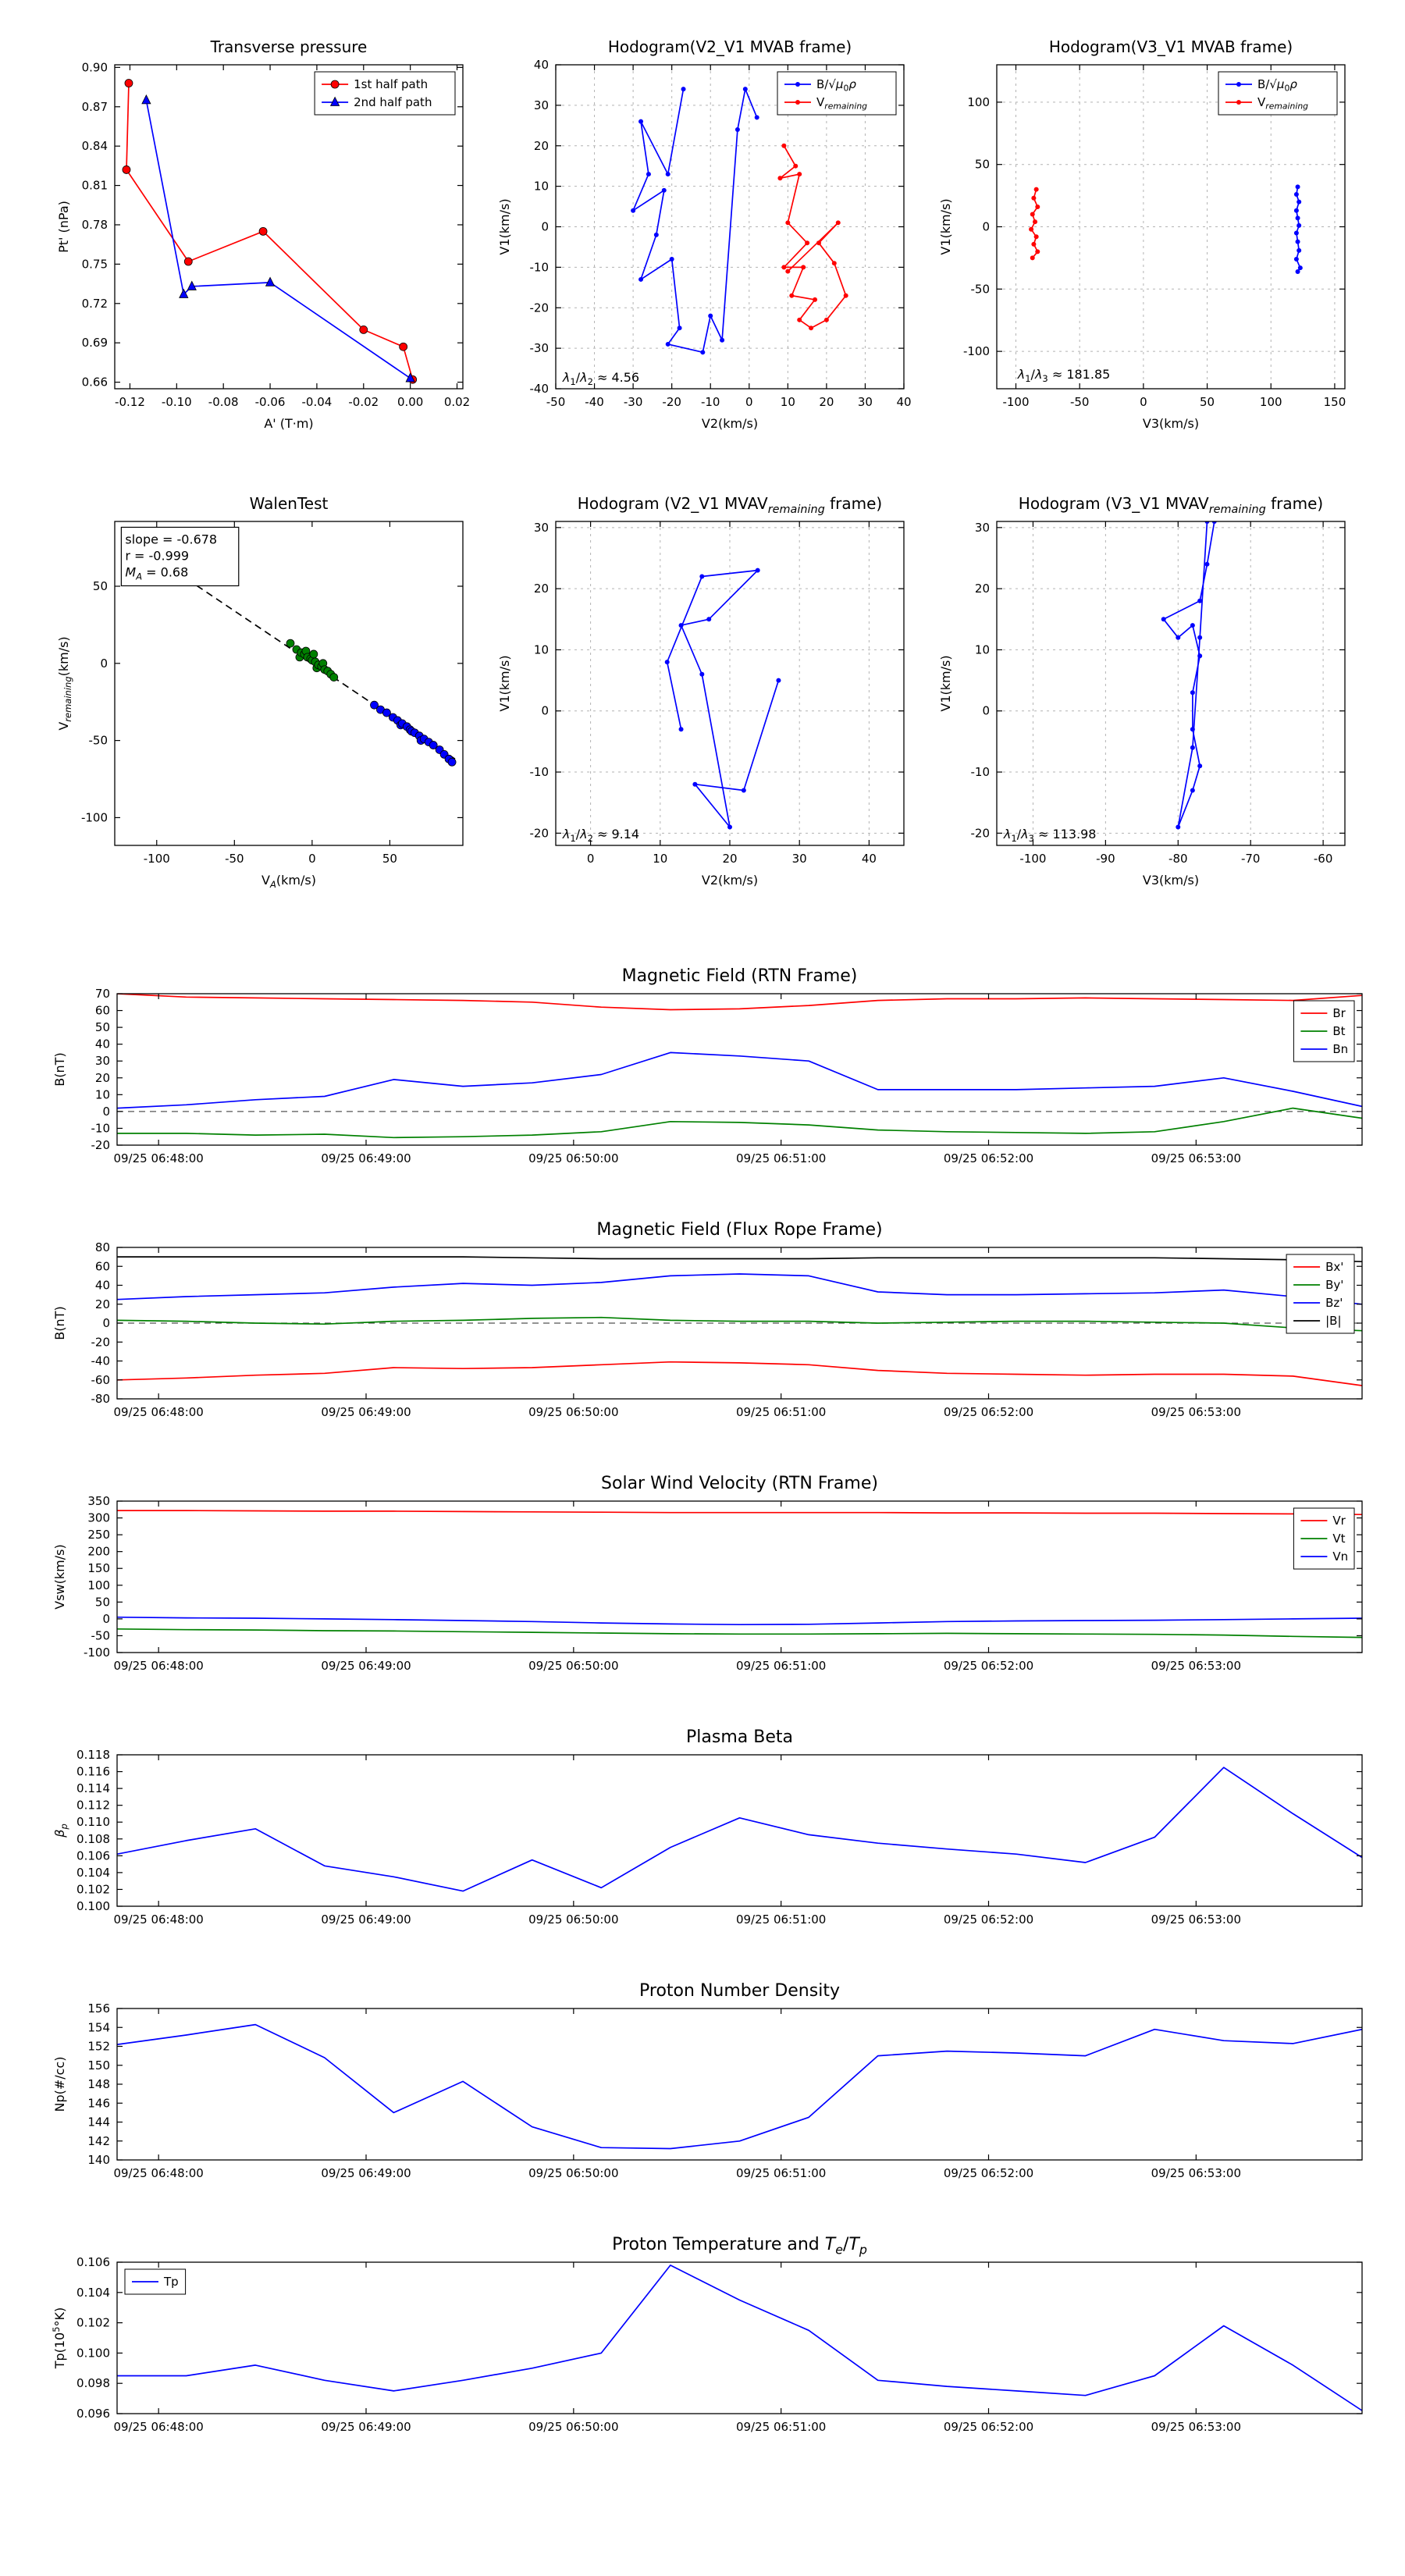 This screenshot has height=2576, width=1405. Describe the element at coordinates (98, 1535) in the screenshot. I see `svg-text: 250` at that location.